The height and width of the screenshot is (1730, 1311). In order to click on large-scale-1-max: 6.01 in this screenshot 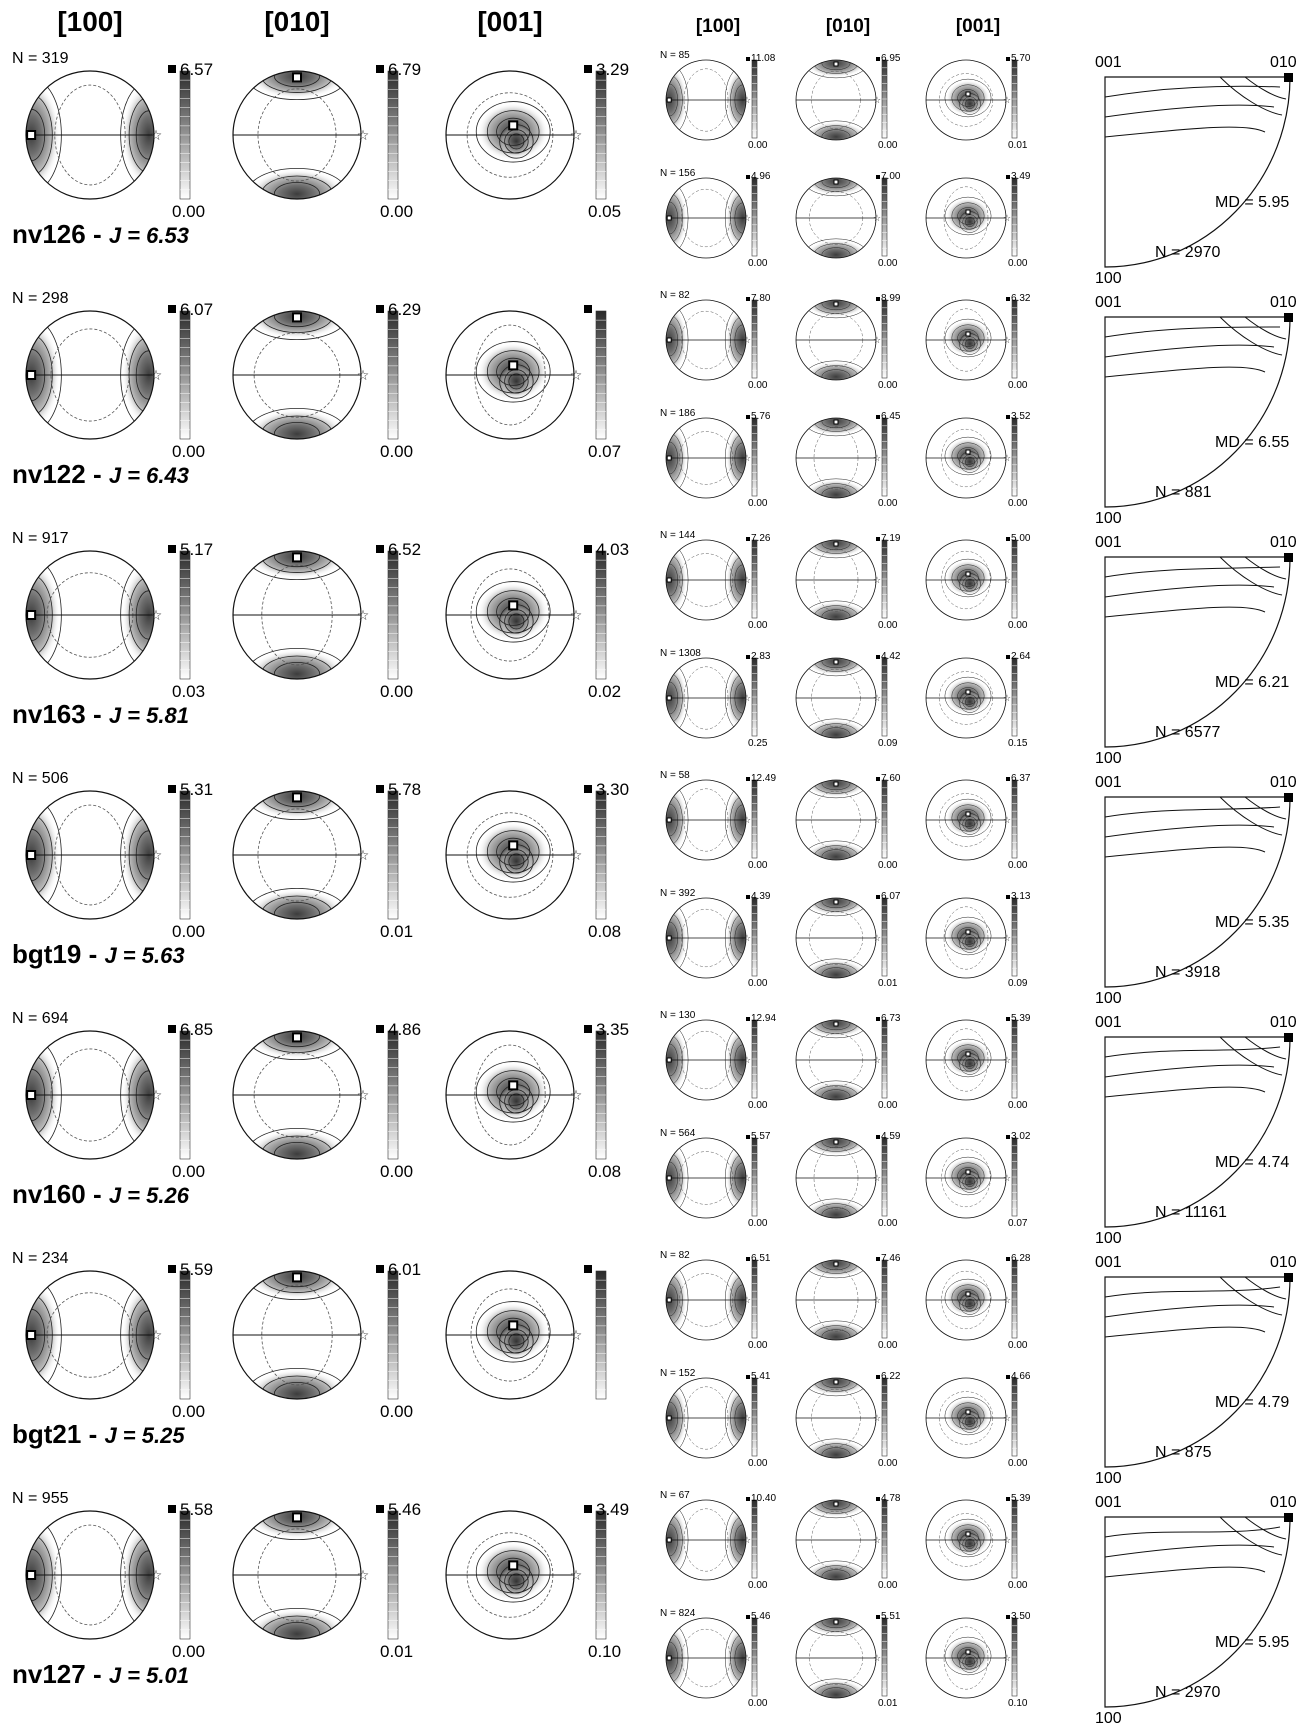, I will do `click(404, 1269)`.